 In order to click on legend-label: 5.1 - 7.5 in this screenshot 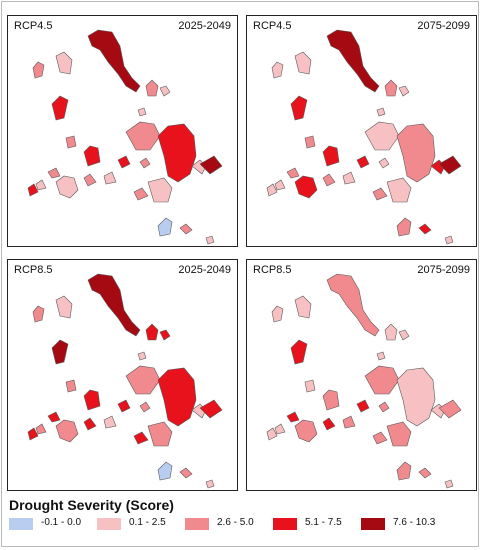, I will do `click(323, 522)`.